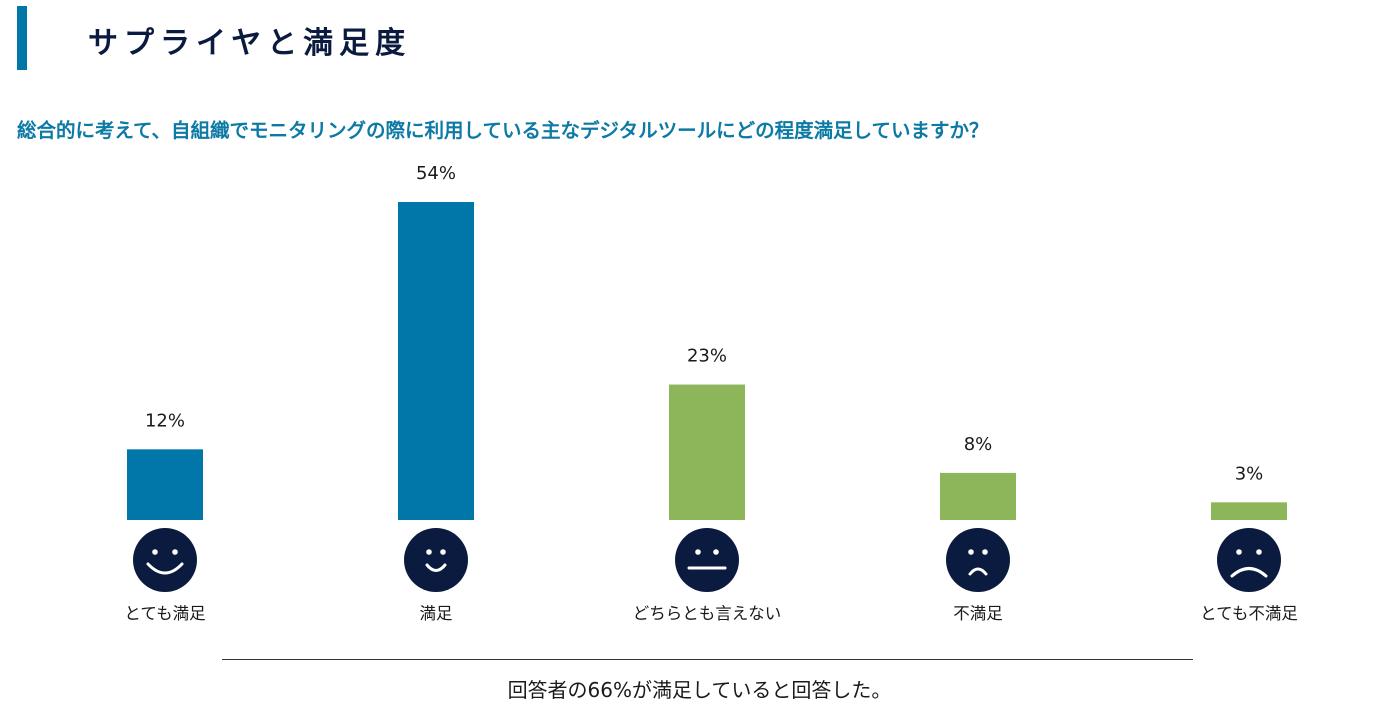 The width and height of the screenshot is (1399, 708). What do you see at coordinates (699, 690) in the screenshot?
I see `summary-text: 回答者の66%が満足していると回答した。` at bounding box center [699, 690].